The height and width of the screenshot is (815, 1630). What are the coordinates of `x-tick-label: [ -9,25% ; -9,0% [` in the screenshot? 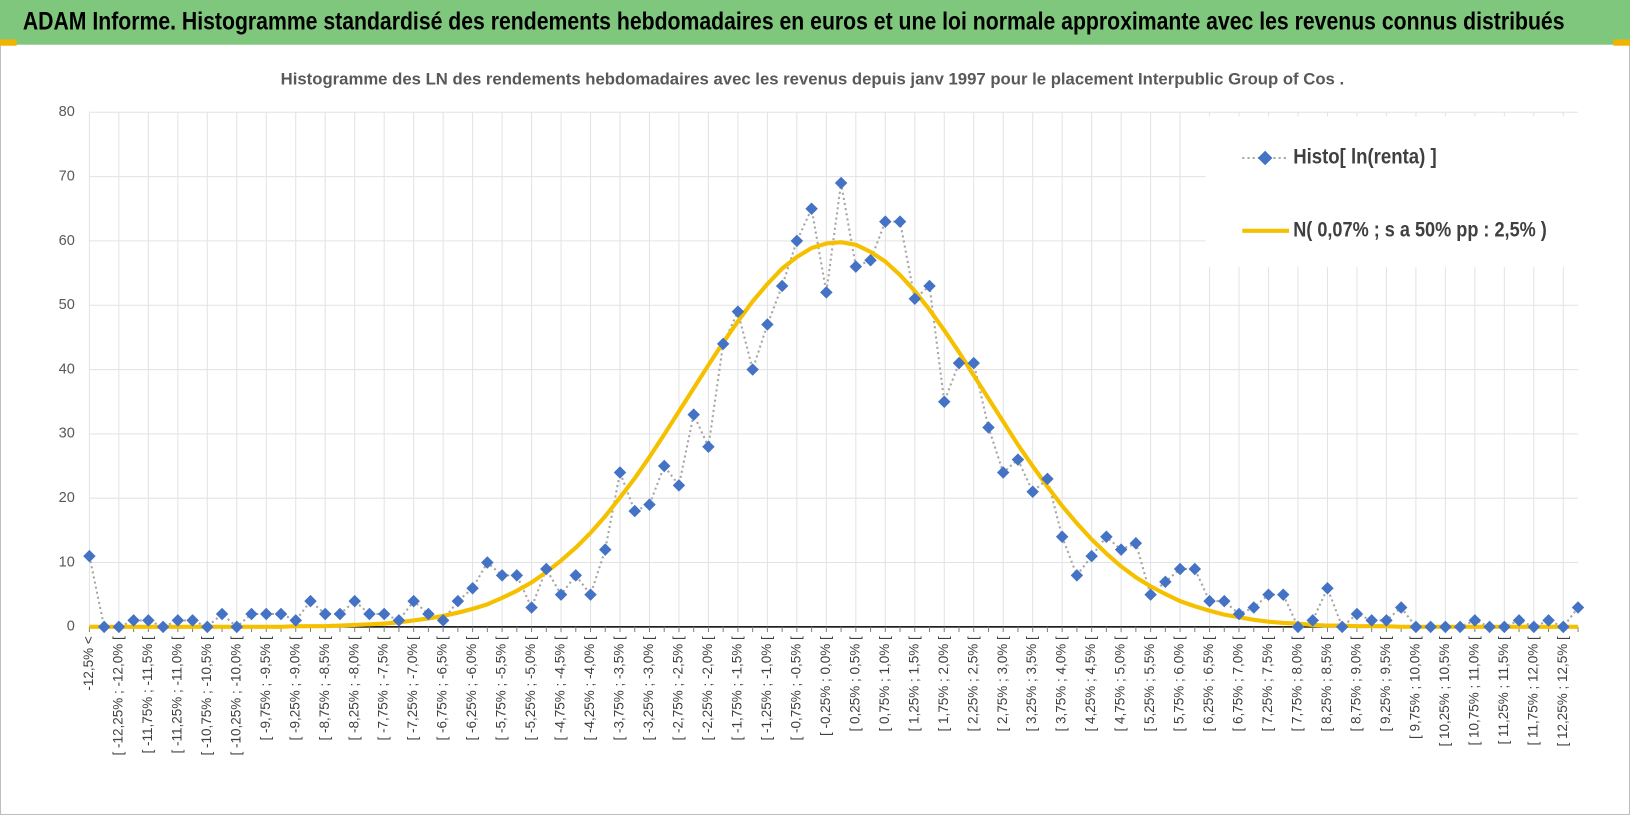 It's located at (294, 688).